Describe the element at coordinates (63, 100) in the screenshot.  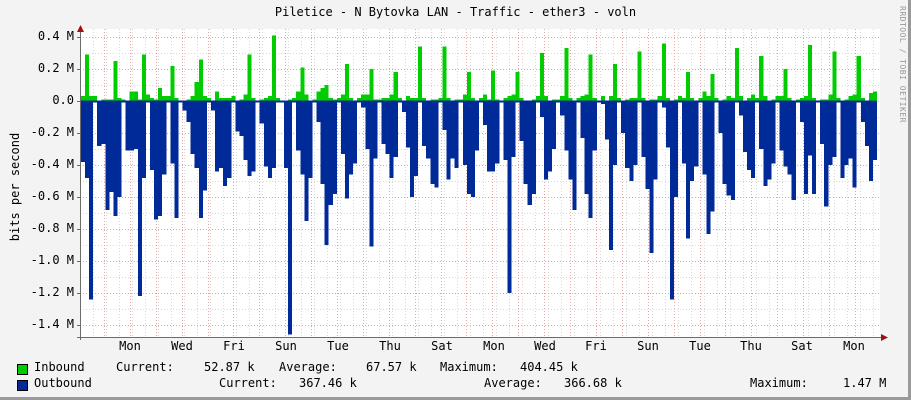
I see `y-tick-label: 0.0` at that location.